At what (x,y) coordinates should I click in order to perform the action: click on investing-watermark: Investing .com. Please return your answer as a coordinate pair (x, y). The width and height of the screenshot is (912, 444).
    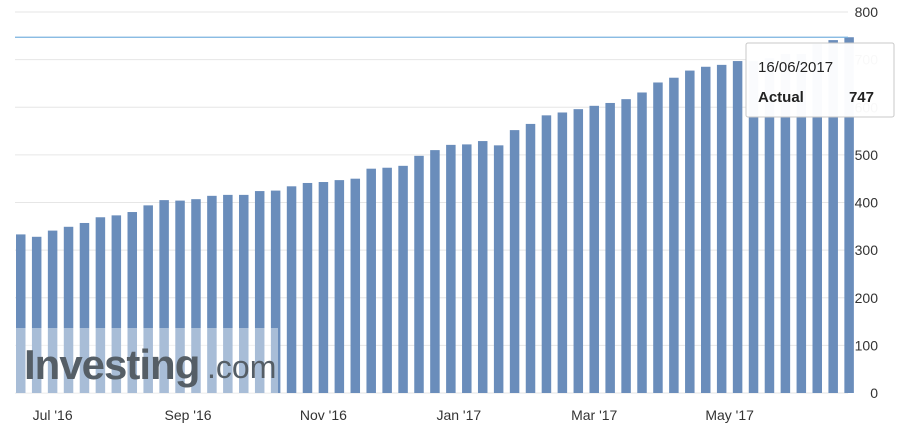
    Looking at the image, I should click on (146, 360).